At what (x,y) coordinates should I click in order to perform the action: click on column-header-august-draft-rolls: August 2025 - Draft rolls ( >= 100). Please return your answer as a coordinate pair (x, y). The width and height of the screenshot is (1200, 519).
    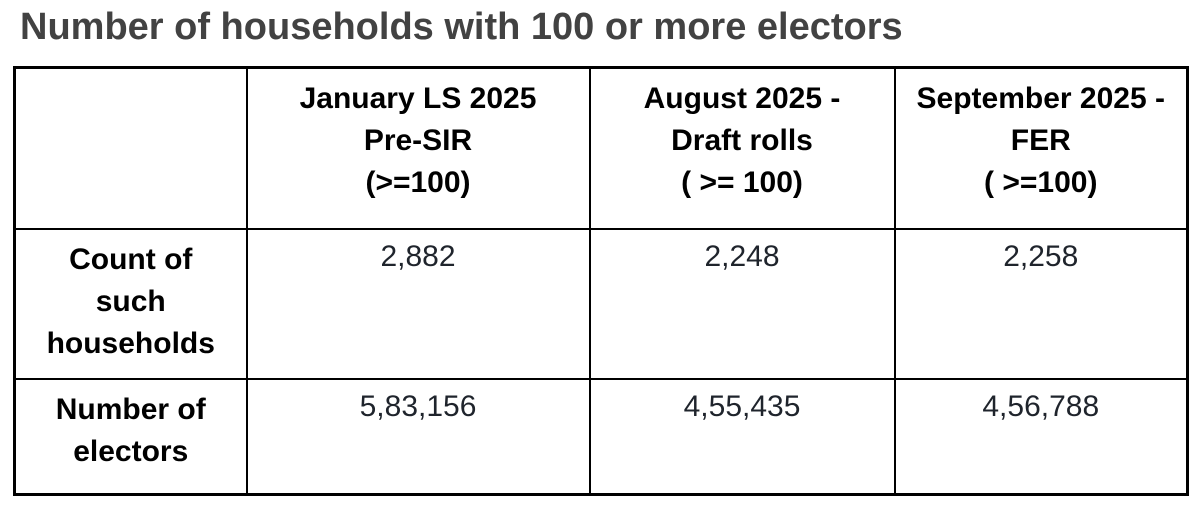
    Looking at the image, I should click on (742, 148).